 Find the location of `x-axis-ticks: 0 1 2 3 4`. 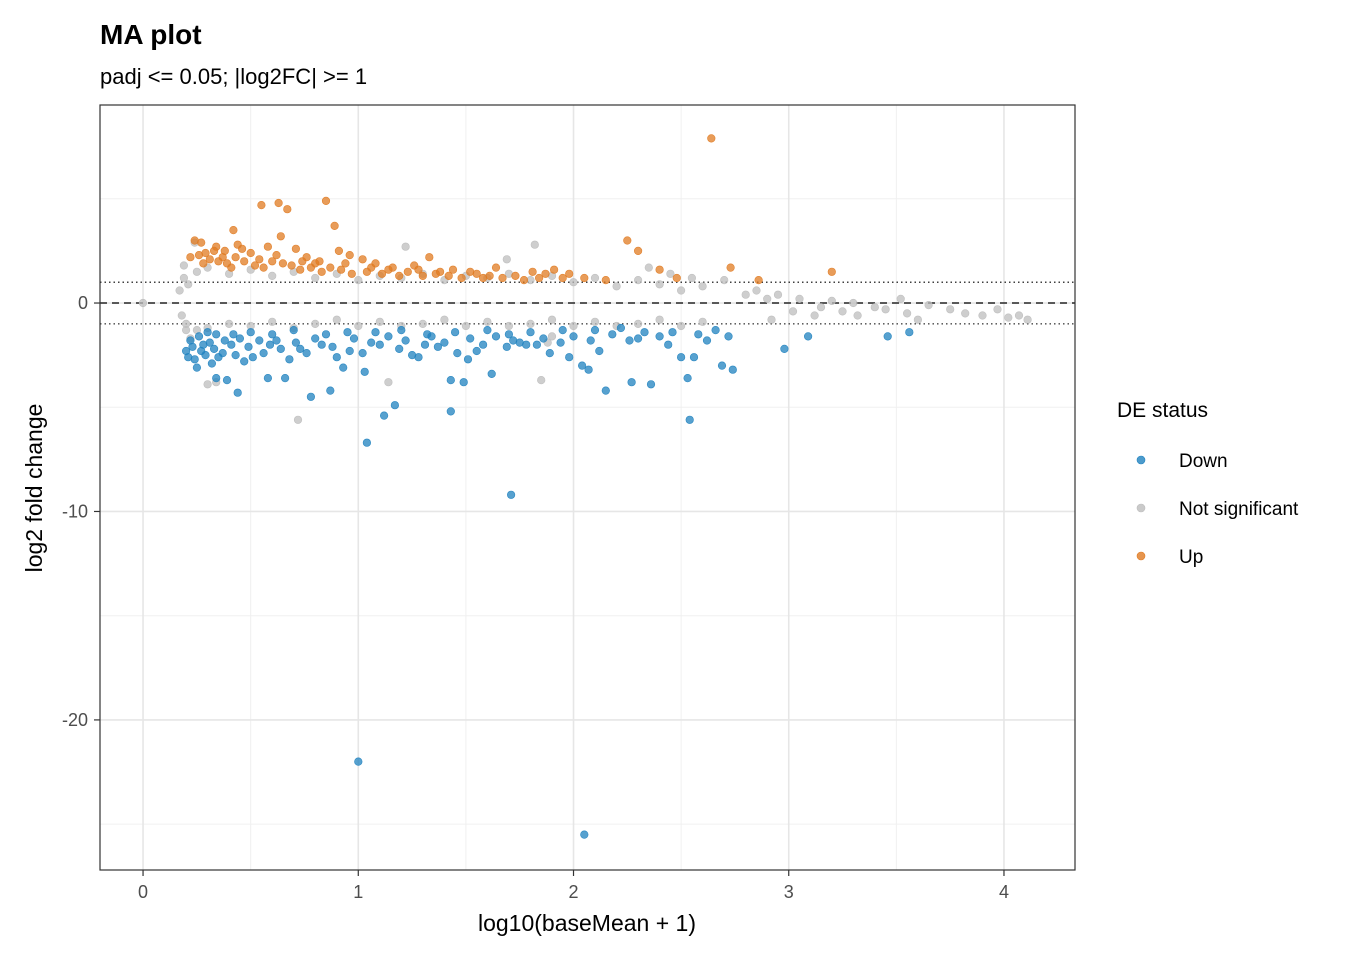

x-axis-ticks: 0 1 2 3 4 is located at coordinates (573, 886).